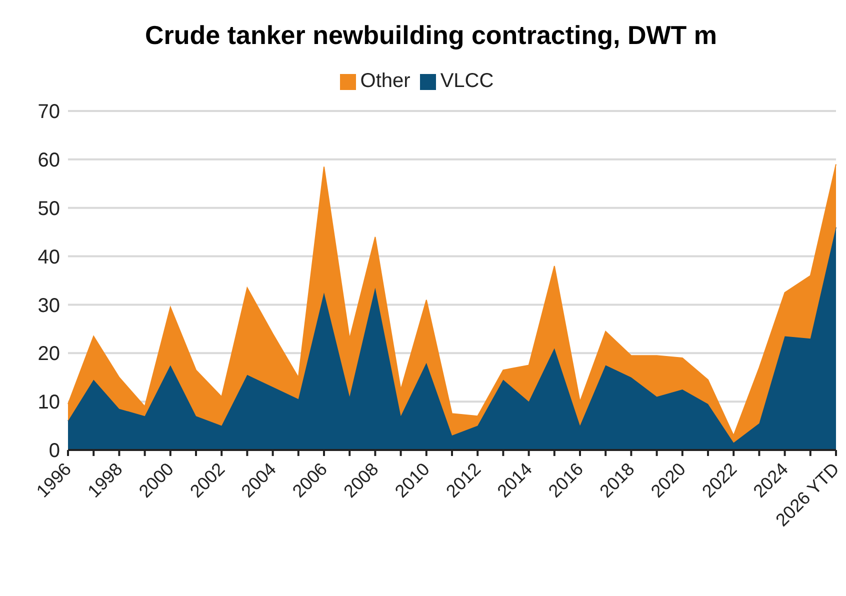 Image resolution: width=846 pixels, height=596 pixels. What do you see at coordinates (49, 305) in the screenshot?
I see `y-tick-label: 30` at bounding box center [49, 305].